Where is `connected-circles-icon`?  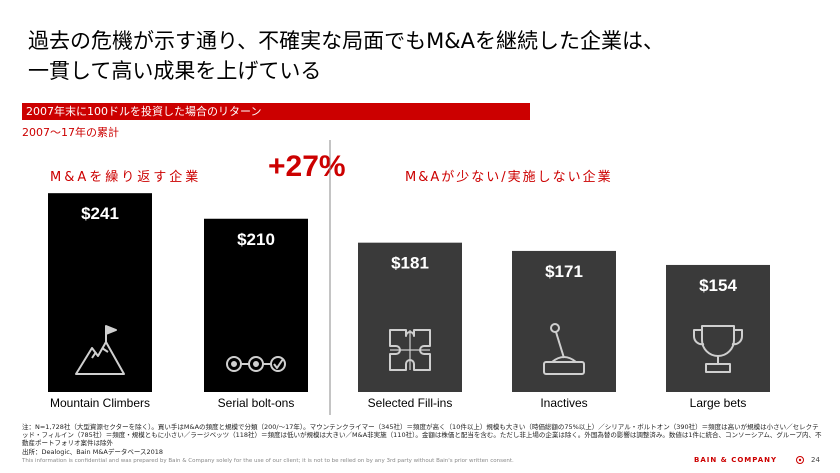
connected-circles-icon is located at coordinates (256, 364).